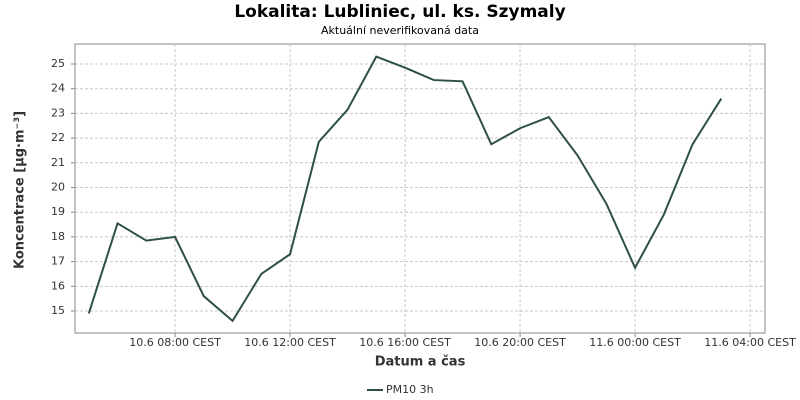  Describe the element at coordinates (58, 187) in the screenshot. I see `y-tick-label: 20` at that location.